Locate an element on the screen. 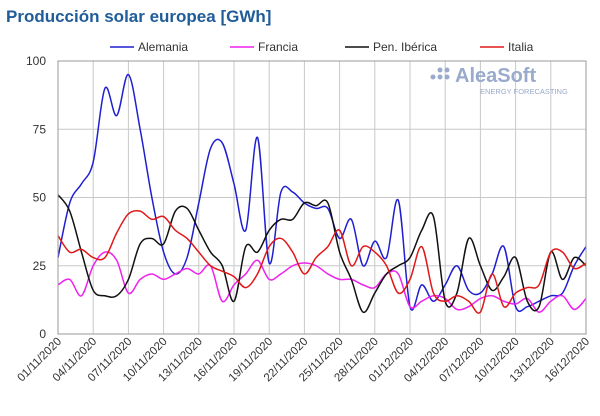  legend-label: Pen. Ibérica is located at coordinates (405, 47).